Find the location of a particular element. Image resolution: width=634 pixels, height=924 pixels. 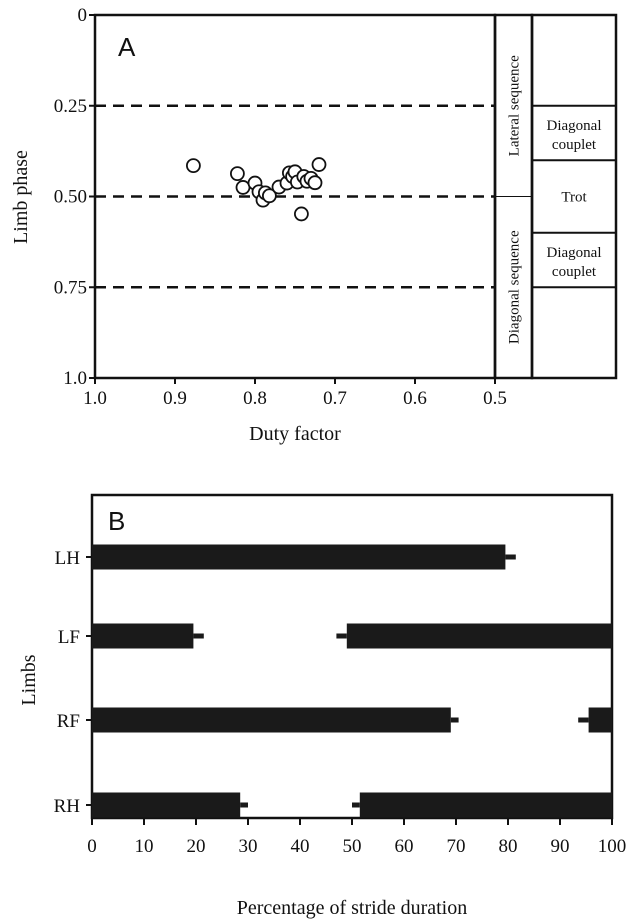

x-tick-label: 40 is located at coordinates (300, 846).